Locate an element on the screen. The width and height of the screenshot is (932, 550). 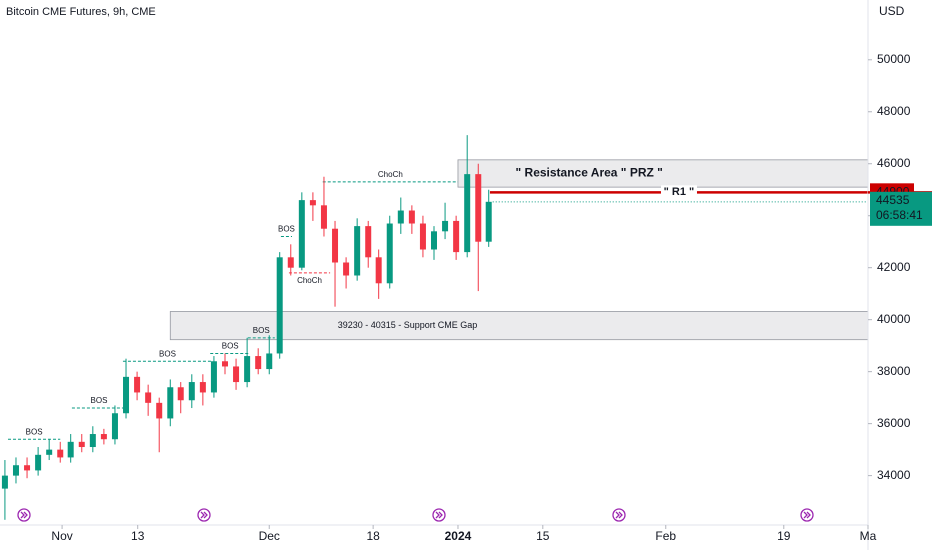
y-tick-label: 48000 is located at coordinates (894, 111).